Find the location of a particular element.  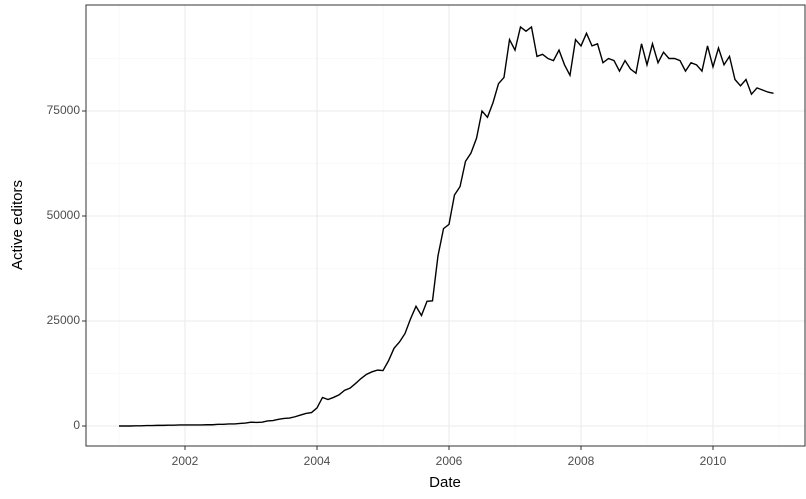

y-tick-label: 25000 is located at coordinates (64, 320).